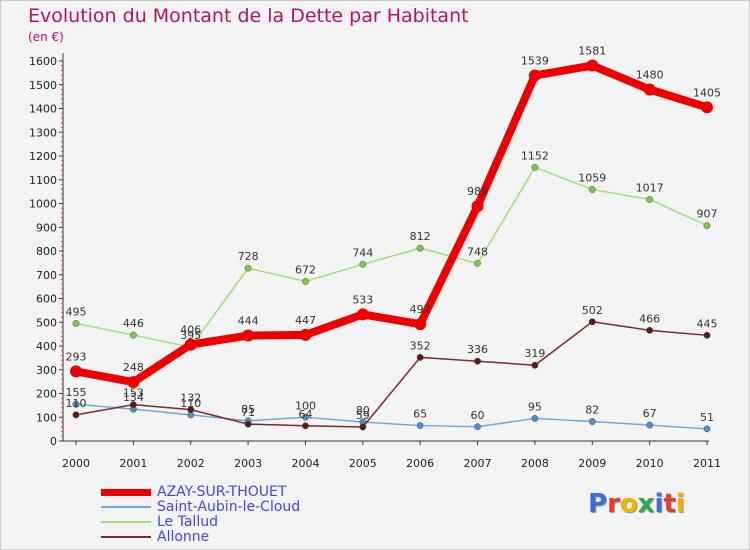  I want to click on y-tick-label: 0, so click(53, 441).